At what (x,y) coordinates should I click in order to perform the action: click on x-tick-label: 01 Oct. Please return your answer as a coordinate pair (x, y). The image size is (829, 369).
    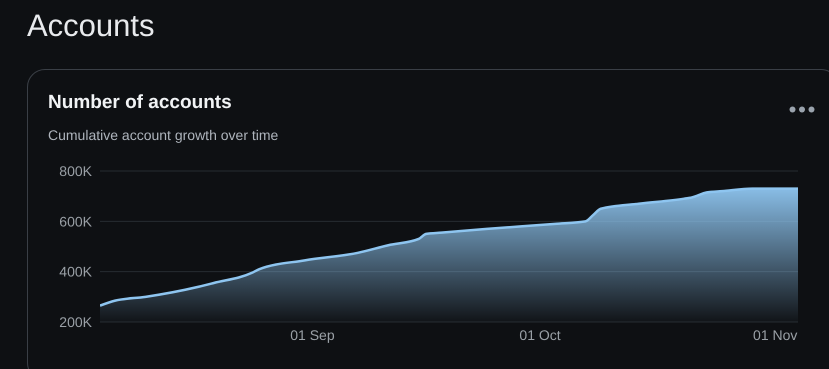
    Looking at the image, I should click on (540, 334).